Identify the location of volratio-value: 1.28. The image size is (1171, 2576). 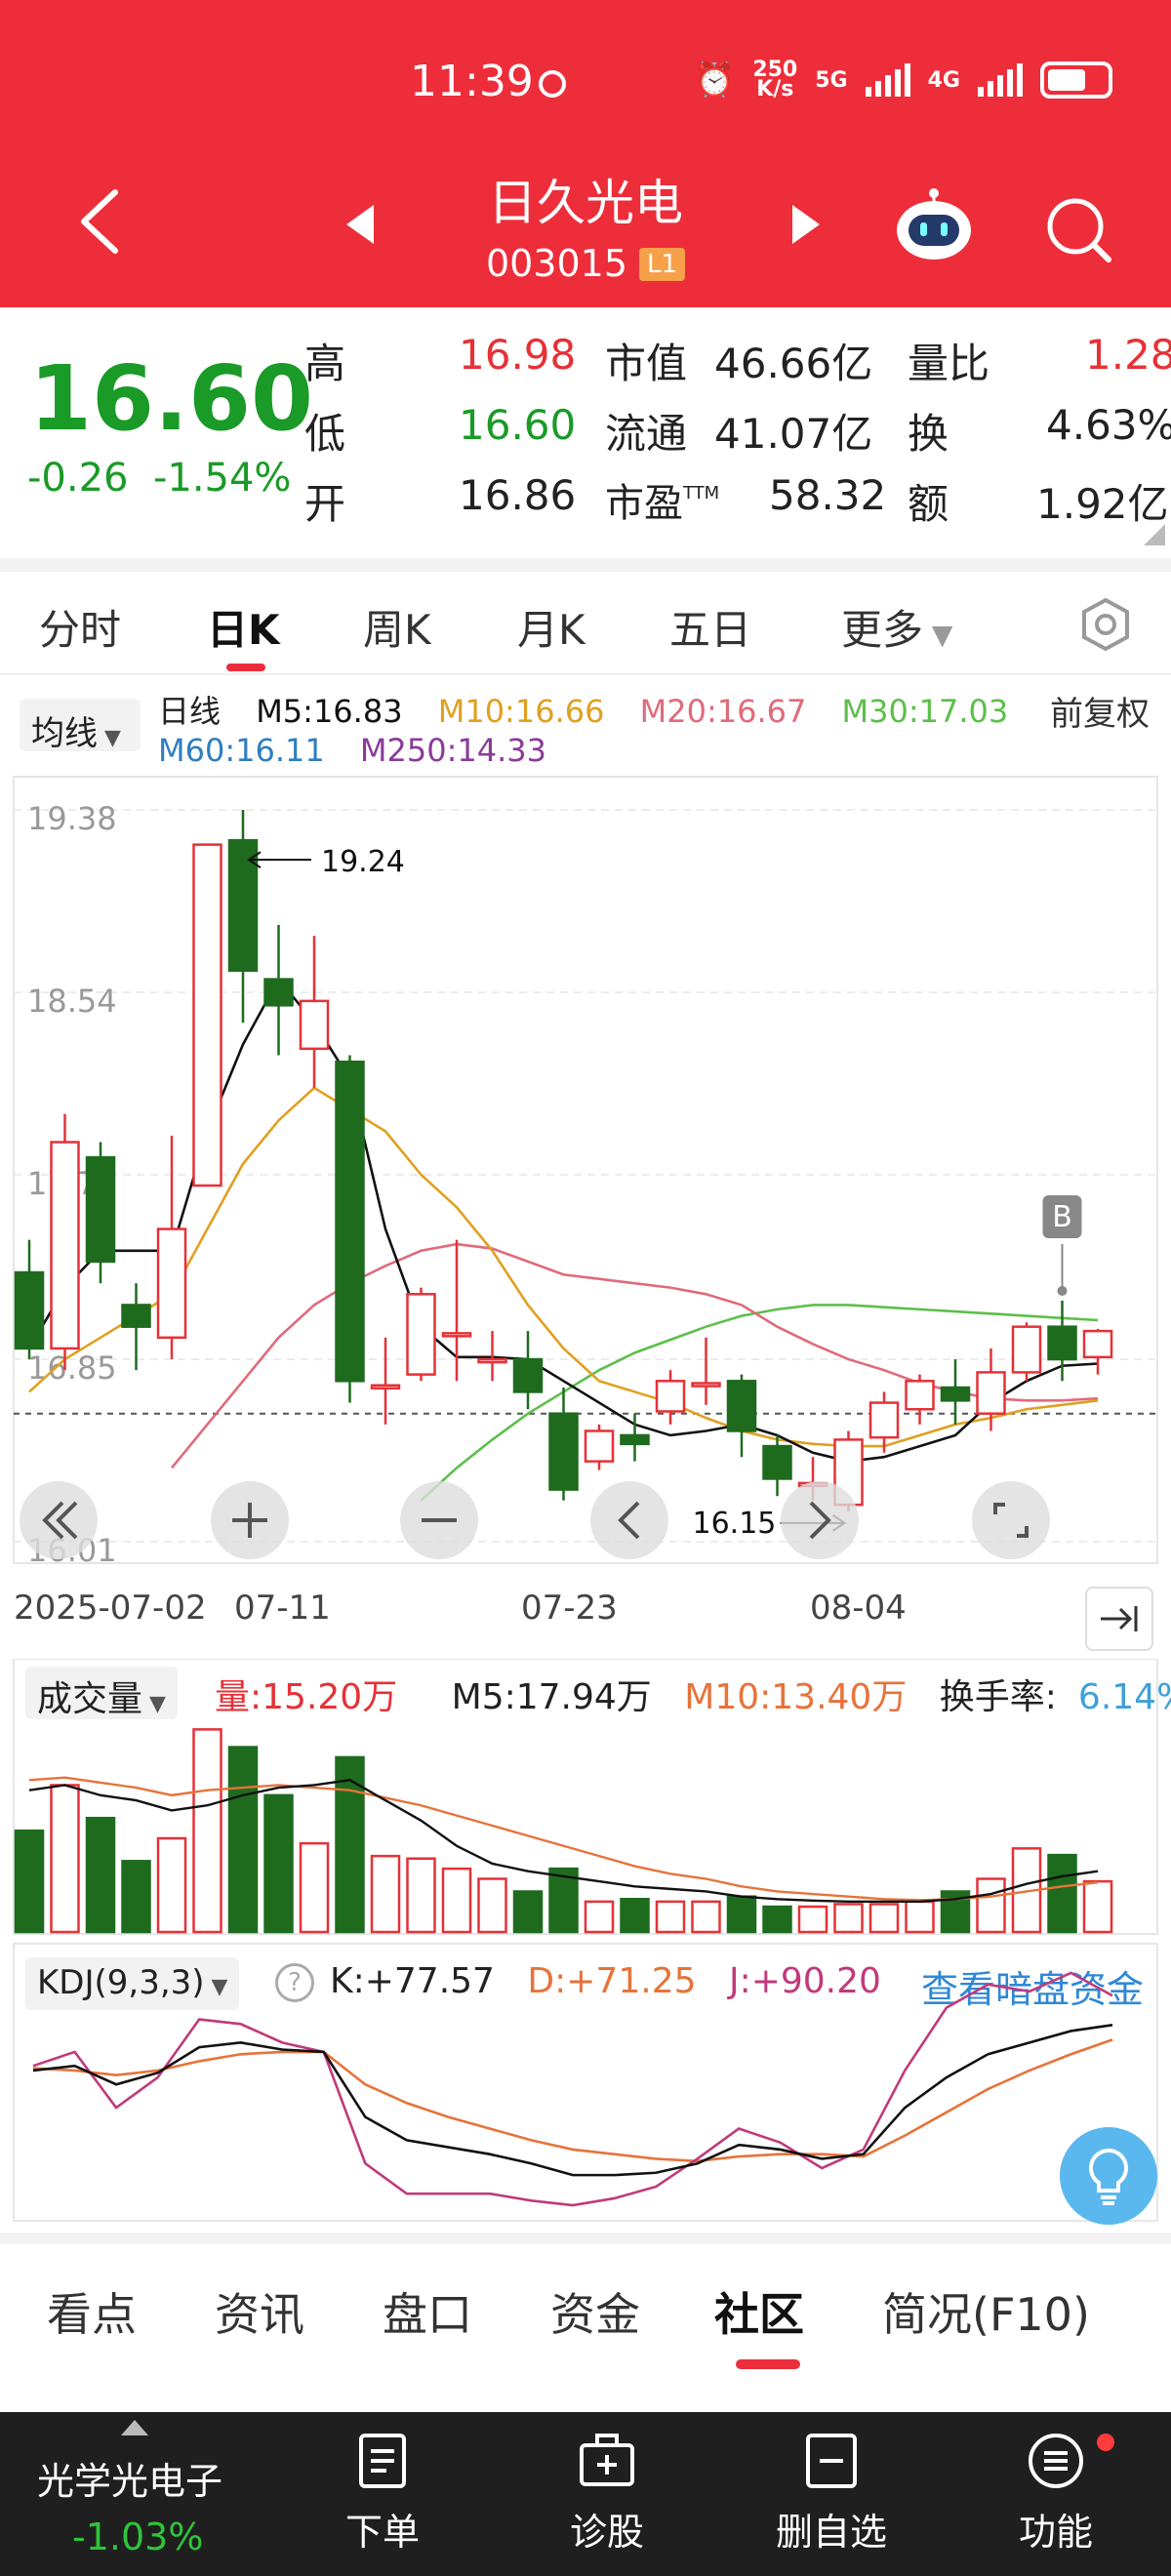
(1128, 355).